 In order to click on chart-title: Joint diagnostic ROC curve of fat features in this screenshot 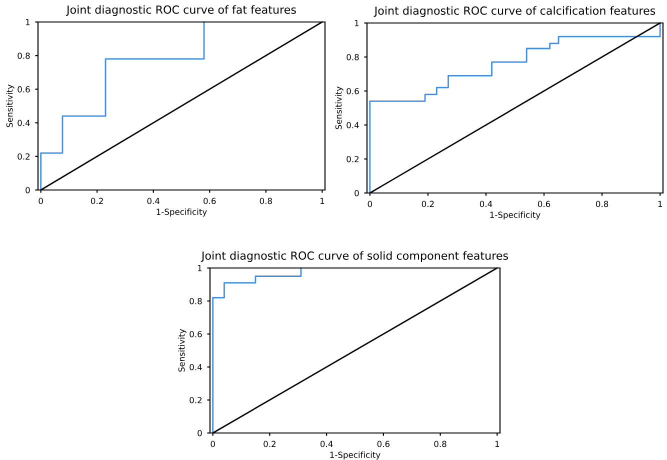, I will do `click(181, 10)`.